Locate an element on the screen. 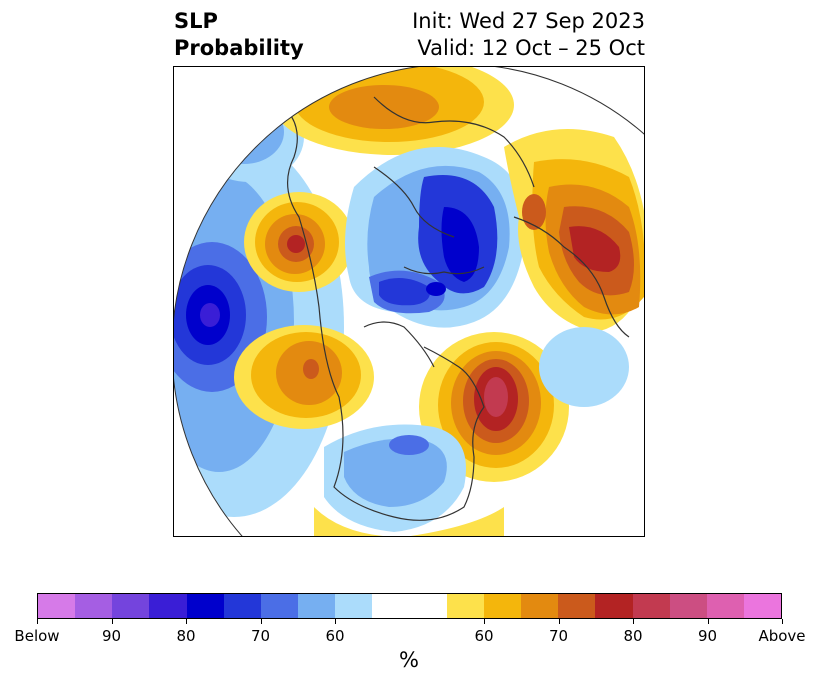 This screenshot has width=819, height=686. colorbar is located at coordinates (409, 606).